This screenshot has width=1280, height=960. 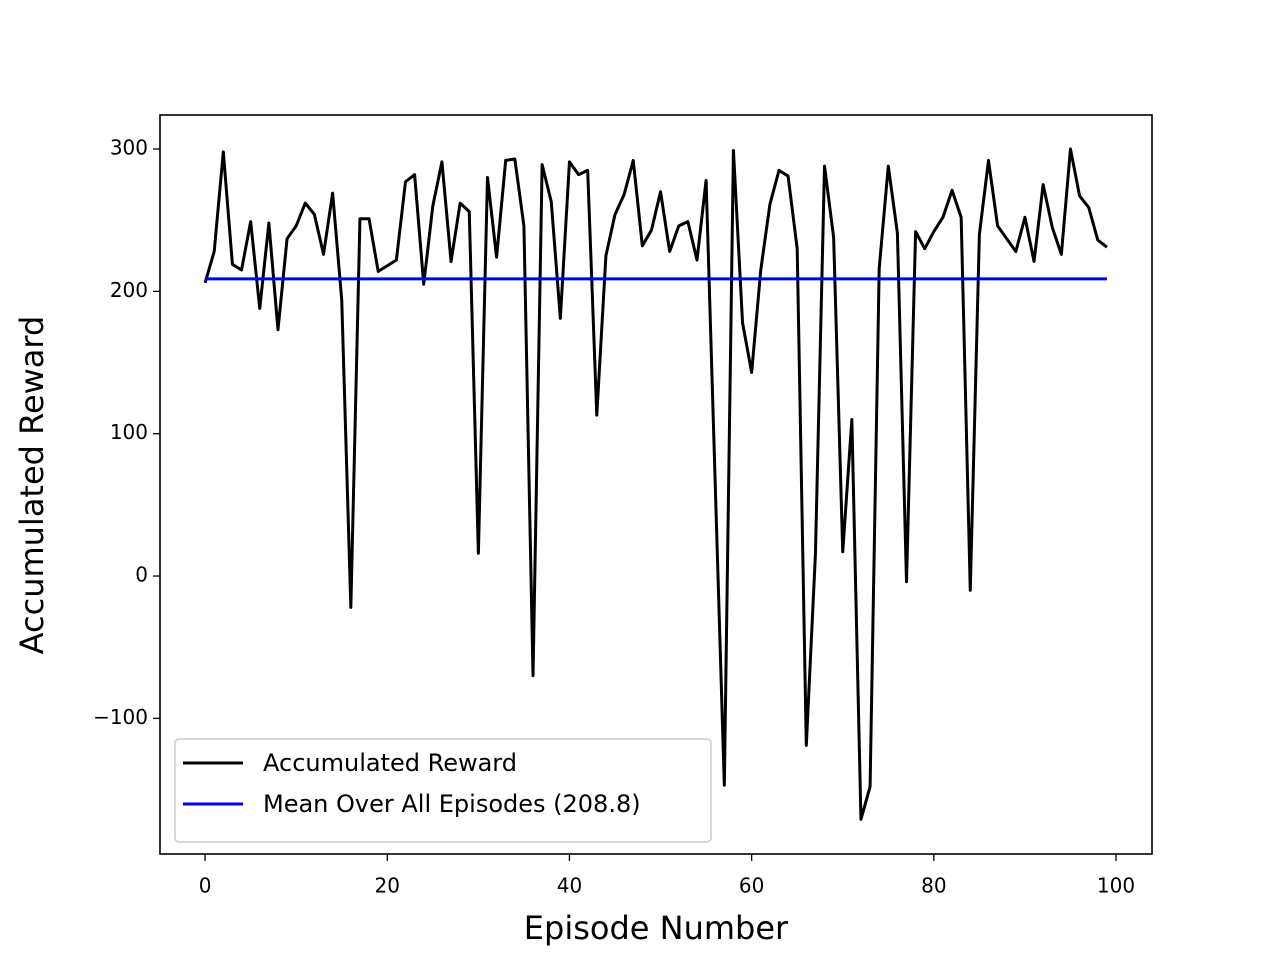 I want to click on y-tick-label: −100, so click(x=120, y=717).